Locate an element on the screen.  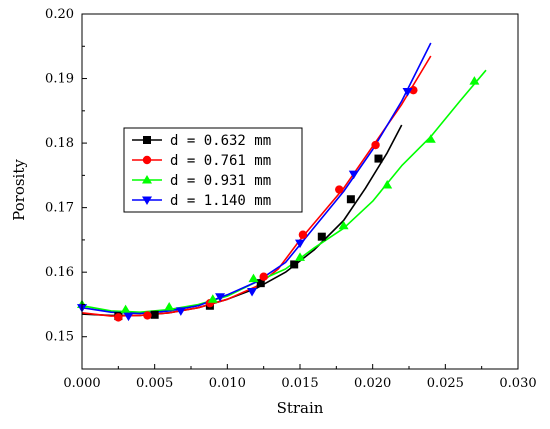
legend-box is located at coordinates (213, 170).